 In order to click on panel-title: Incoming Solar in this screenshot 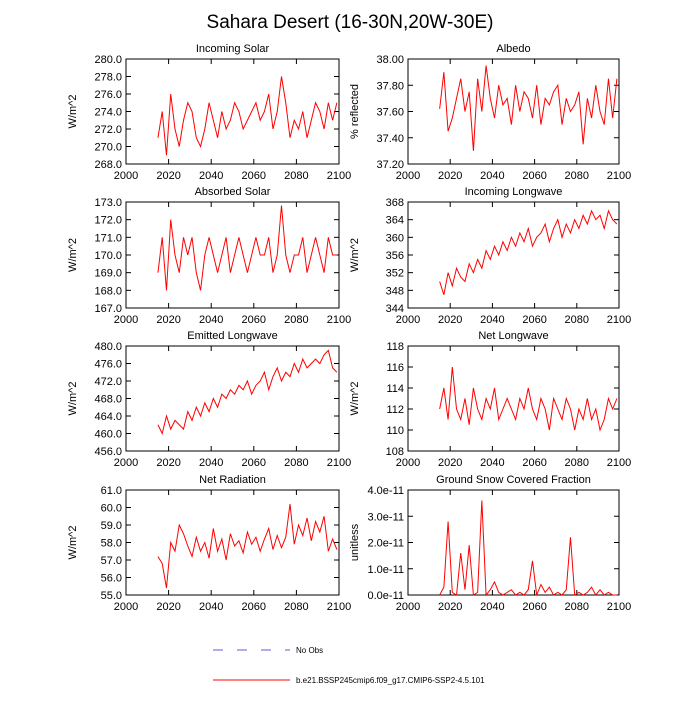, I will do `click(233, 49)`.